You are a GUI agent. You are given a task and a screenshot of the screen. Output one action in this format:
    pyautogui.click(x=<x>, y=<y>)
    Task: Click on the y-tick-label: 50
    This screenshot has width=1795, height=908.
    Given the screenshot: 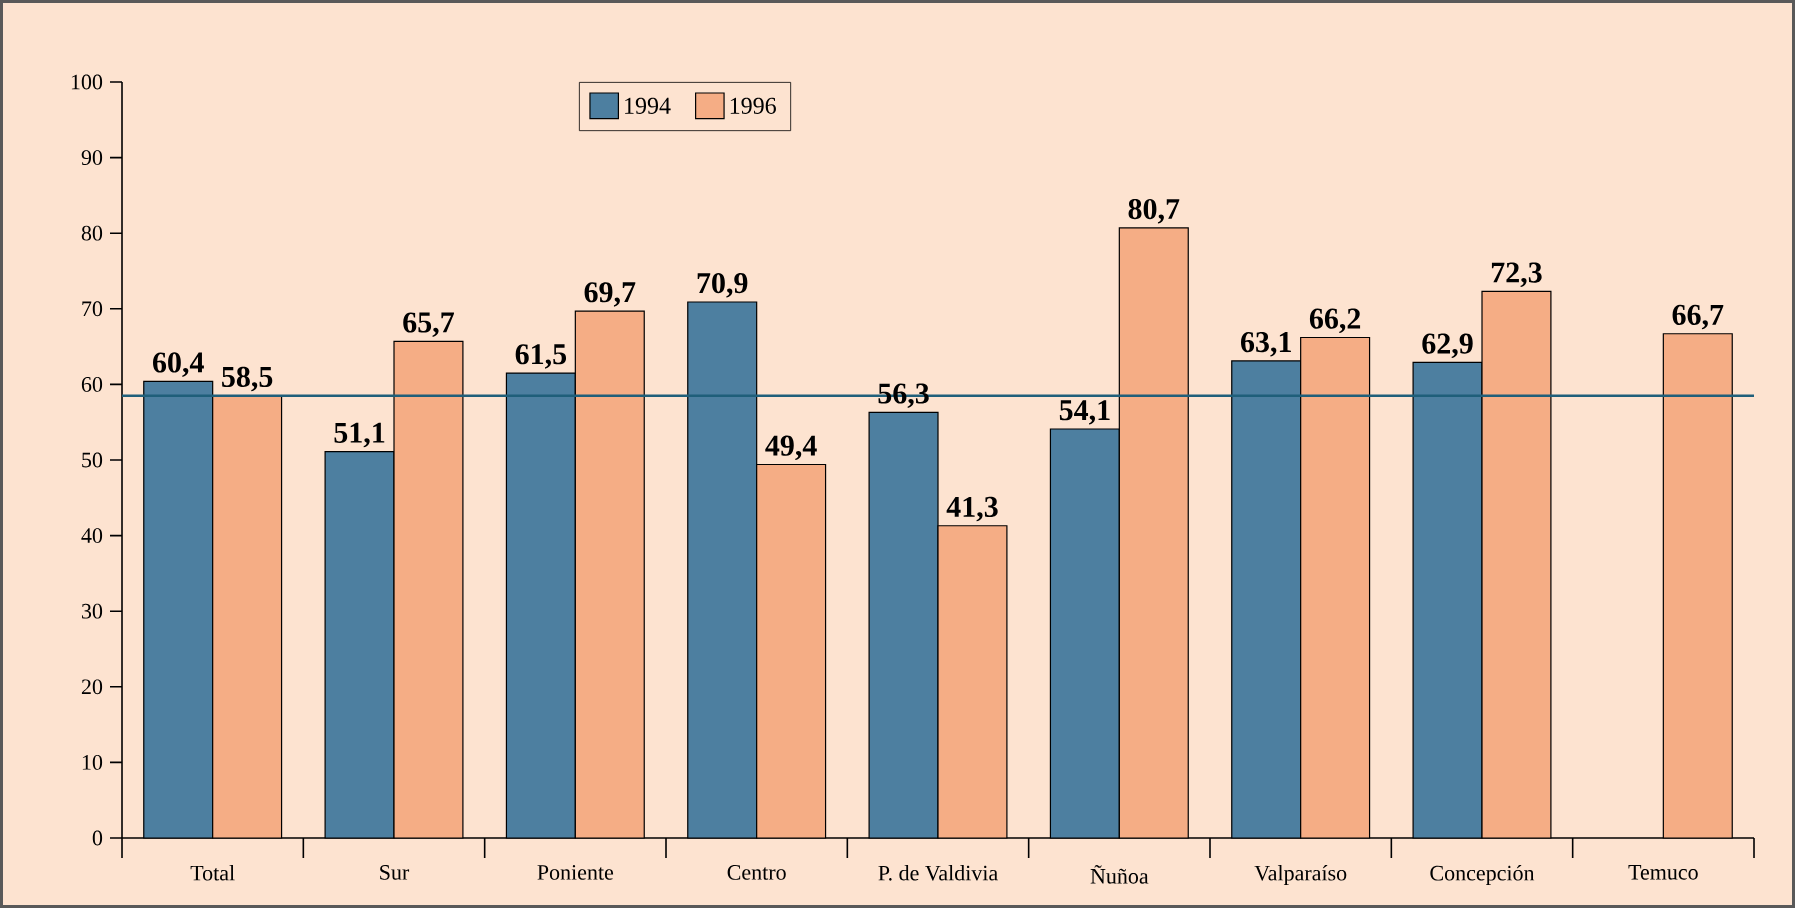 What is the action you would take?
    pyautogui.click(x=92, y=460)
    